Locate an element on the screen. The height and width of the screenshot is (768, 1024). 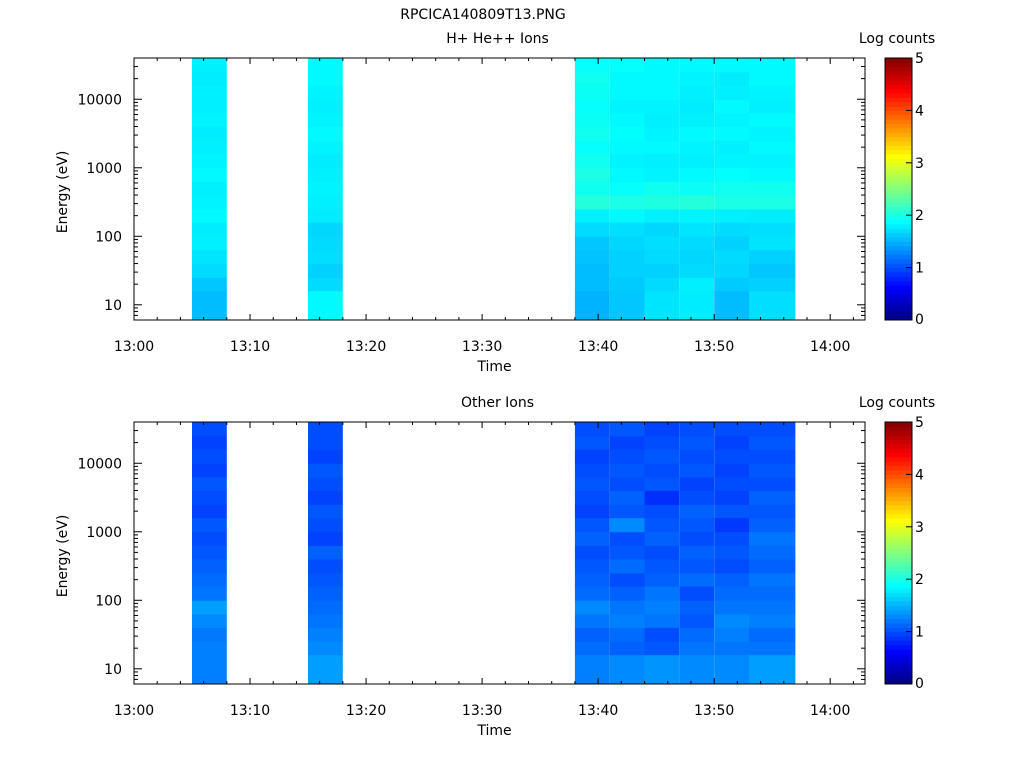
x-tick-label: 13:50 is located at coordinates (714, 347).